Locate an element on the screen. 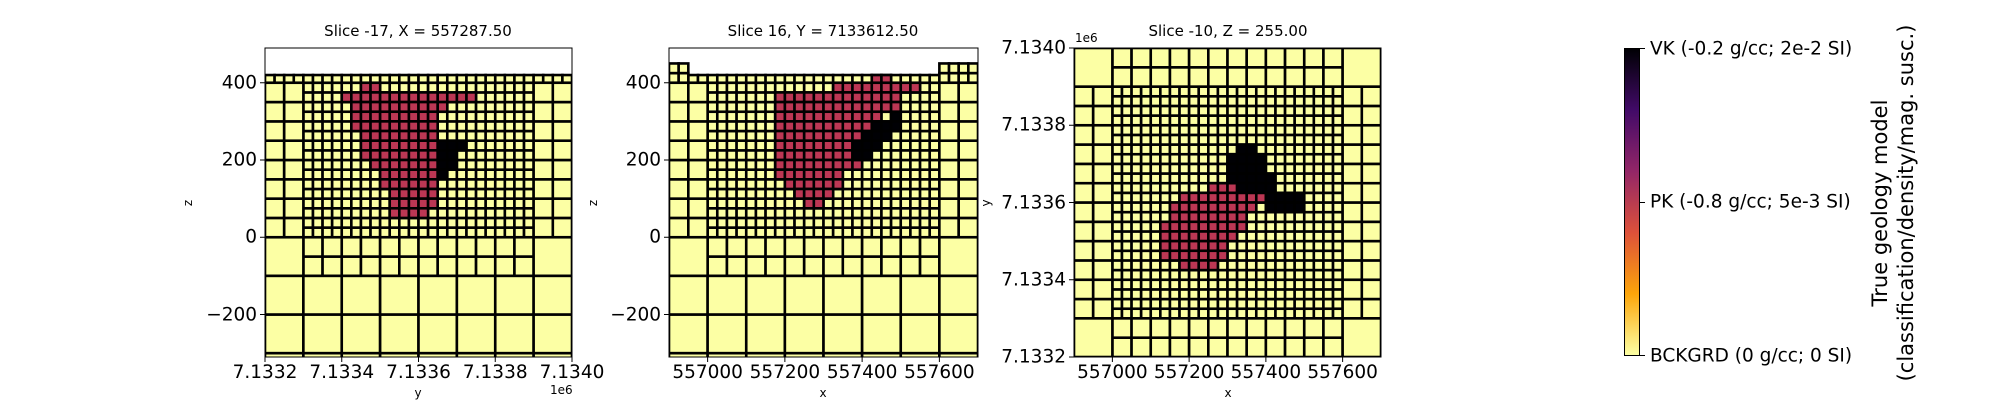 The width and height of the screenshot is (2000, 400). panel-1-ylabel: z is located at coordinates (188, 203).